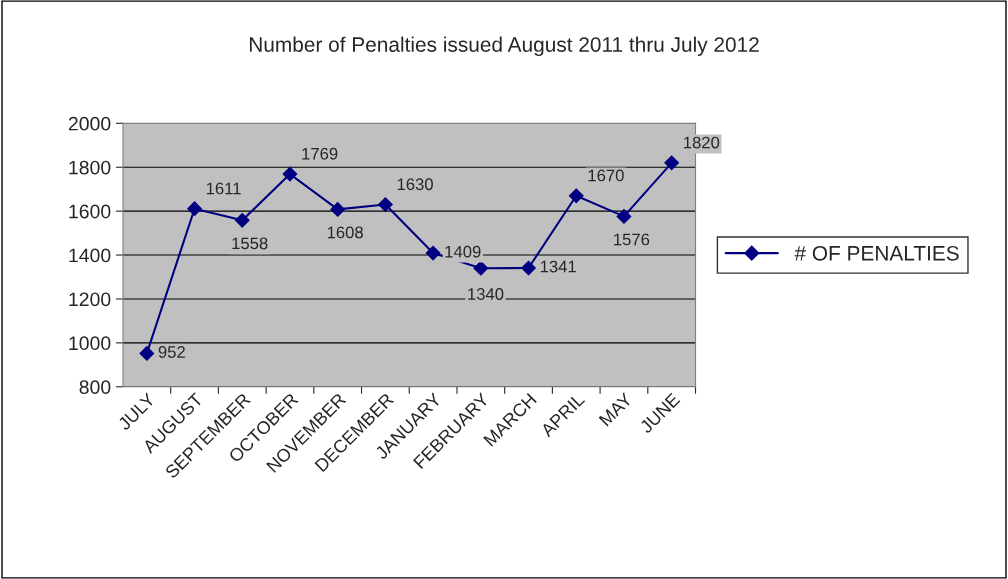 The image size is (1008, 579). What do you see at coordinates (415, 184) in the screenshot?
I see `data-label: 1630` at bounding box center [415, 184].